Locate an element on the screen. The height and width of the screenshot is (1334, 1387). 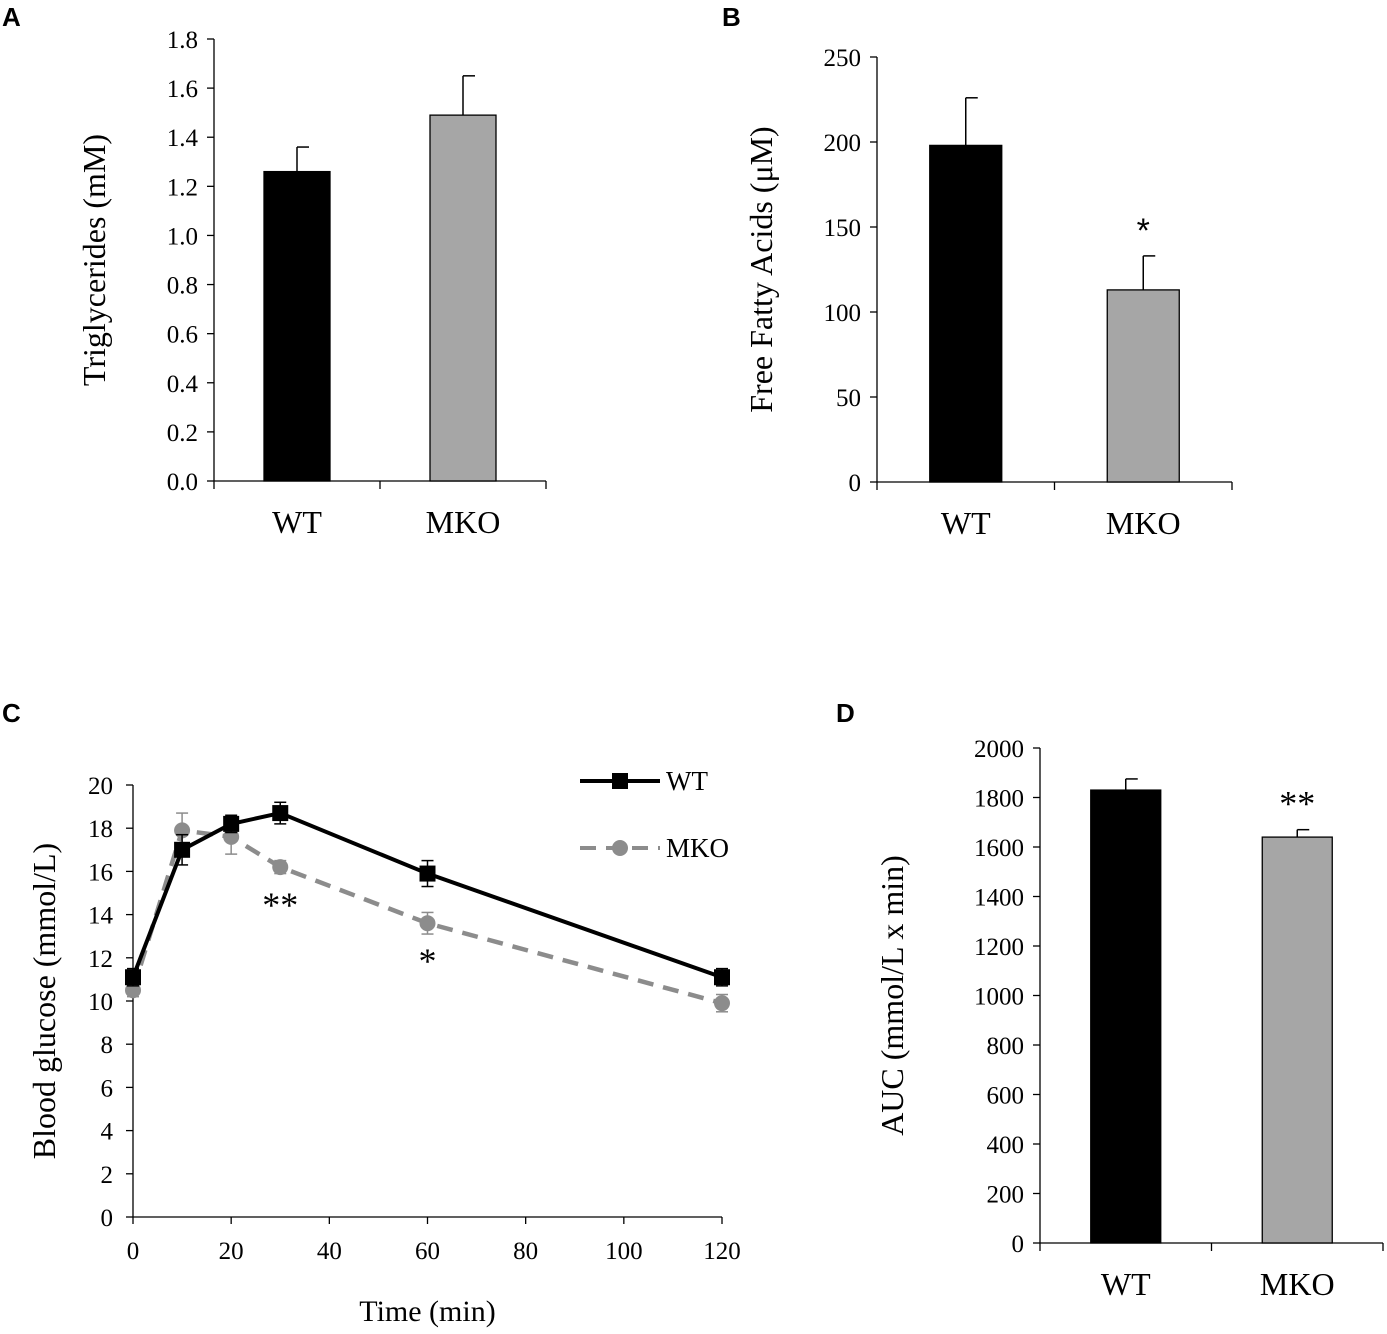
chart-d-ytick-label: 1400 is located at coordinates (999, 898).